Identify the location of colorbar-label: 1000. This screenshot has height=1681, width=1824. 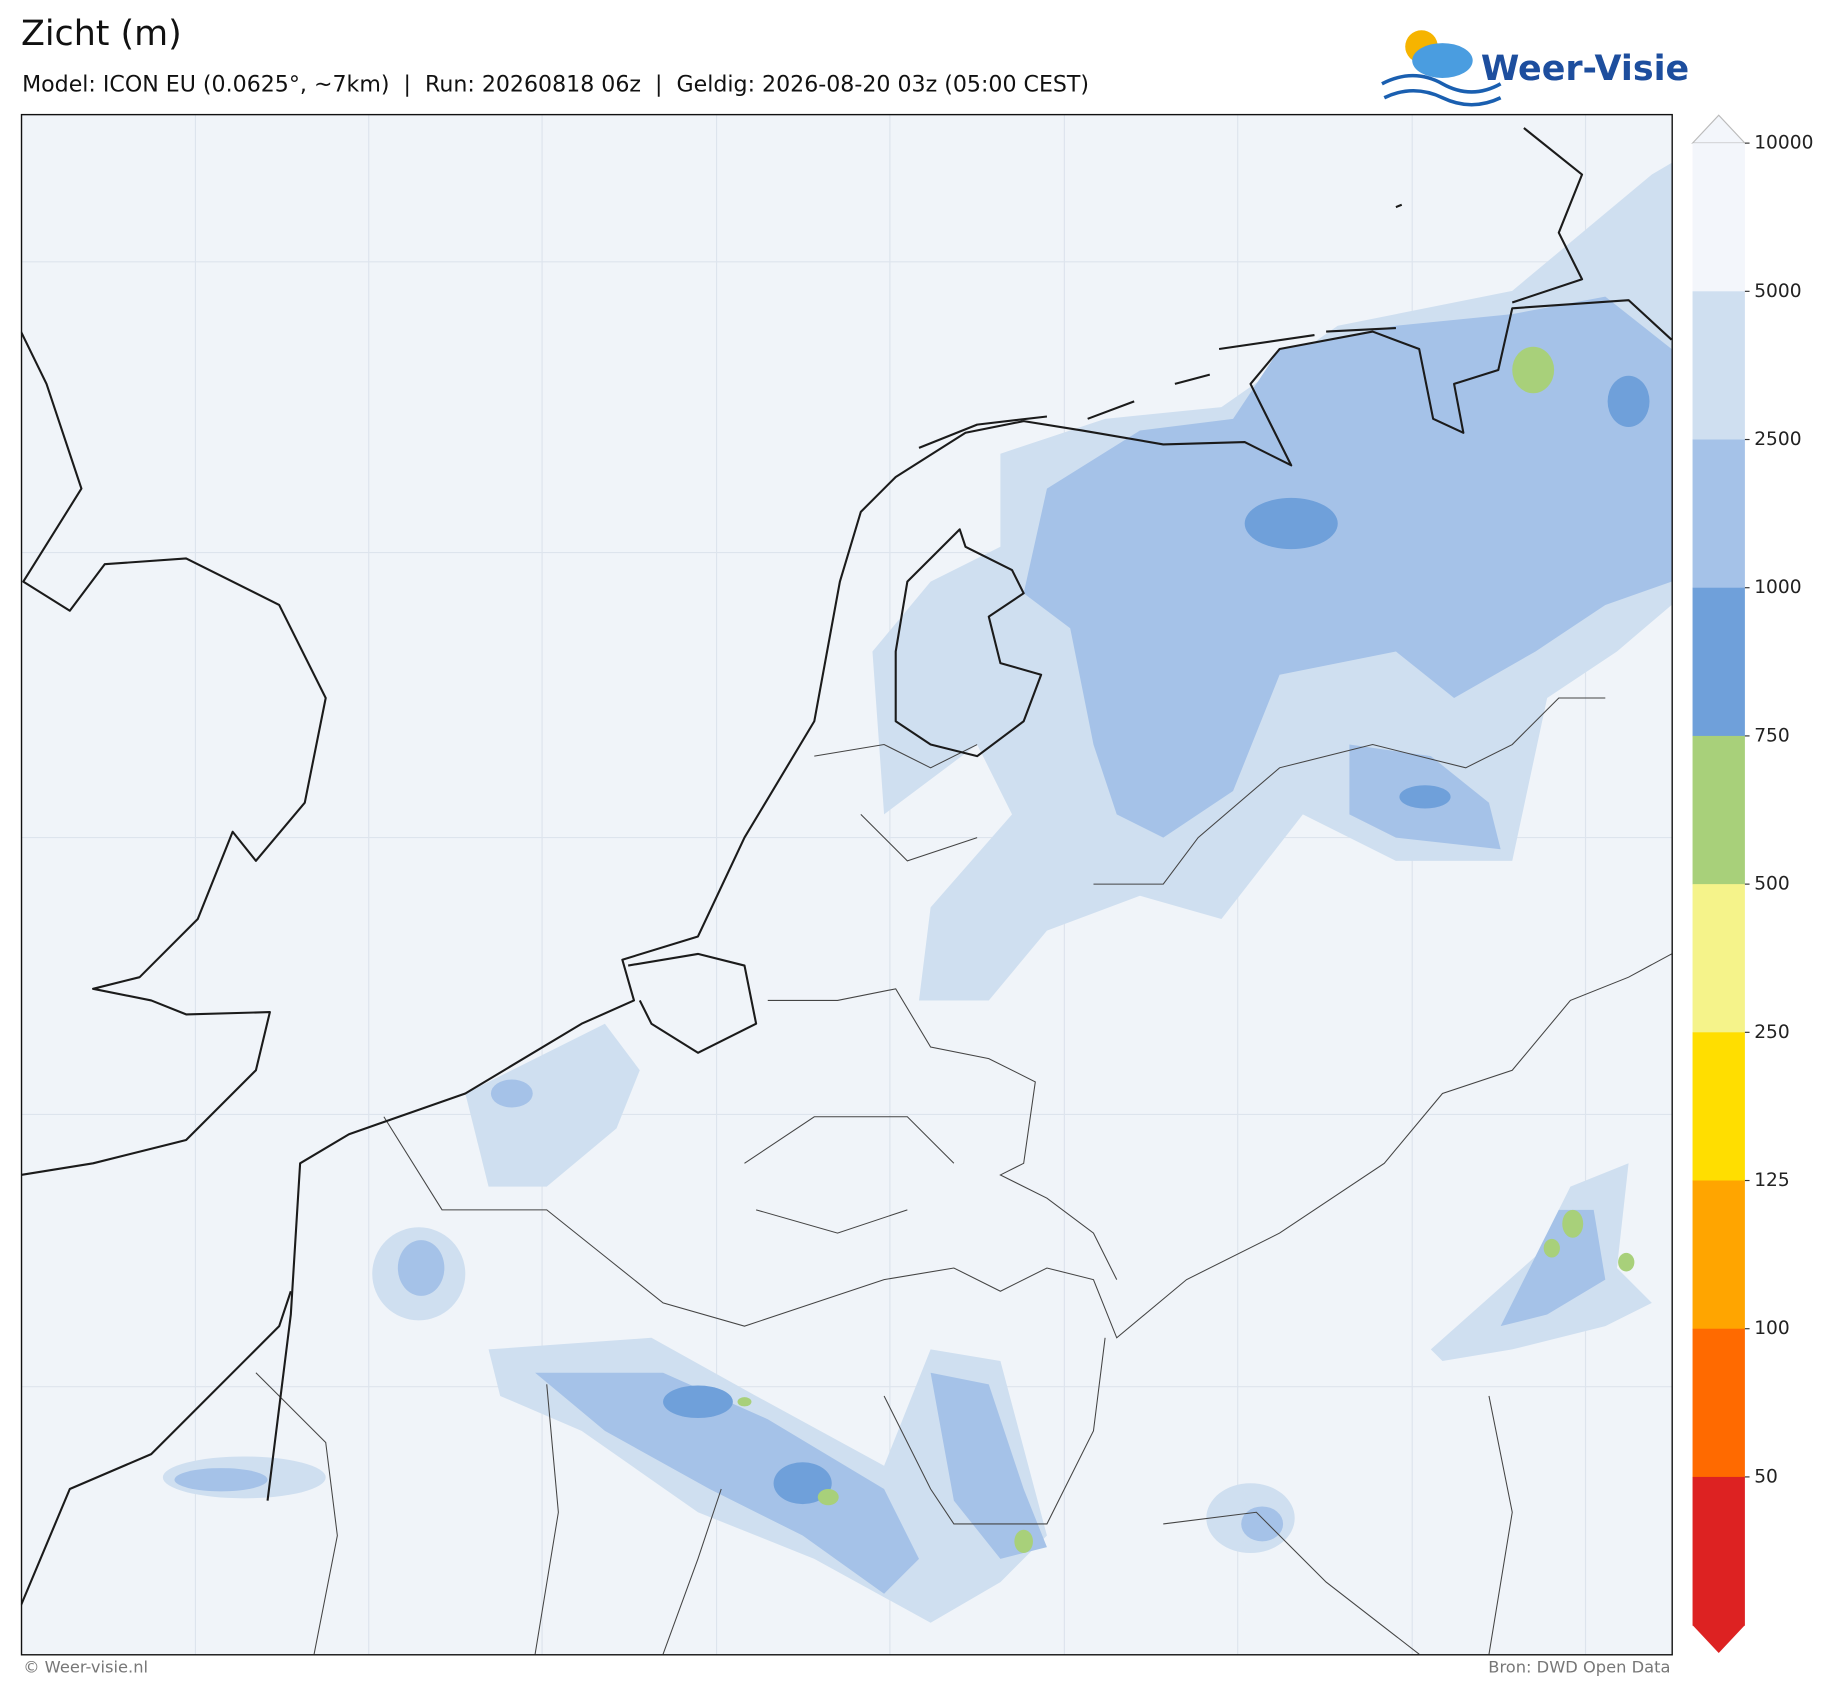
(1777, 587).